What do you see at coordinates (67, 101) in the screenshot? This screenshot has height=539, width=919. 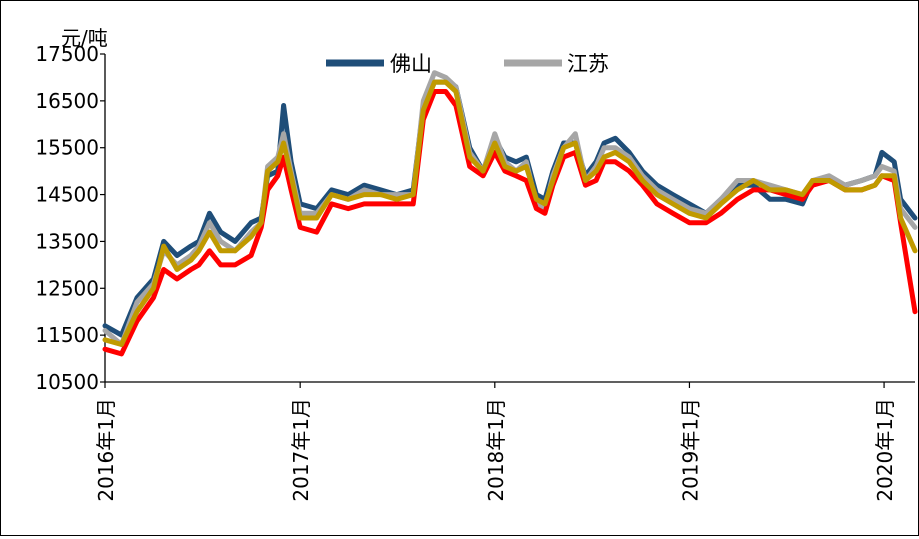 I see `y-tick-label: 16500` at bounding box center [67, 101].